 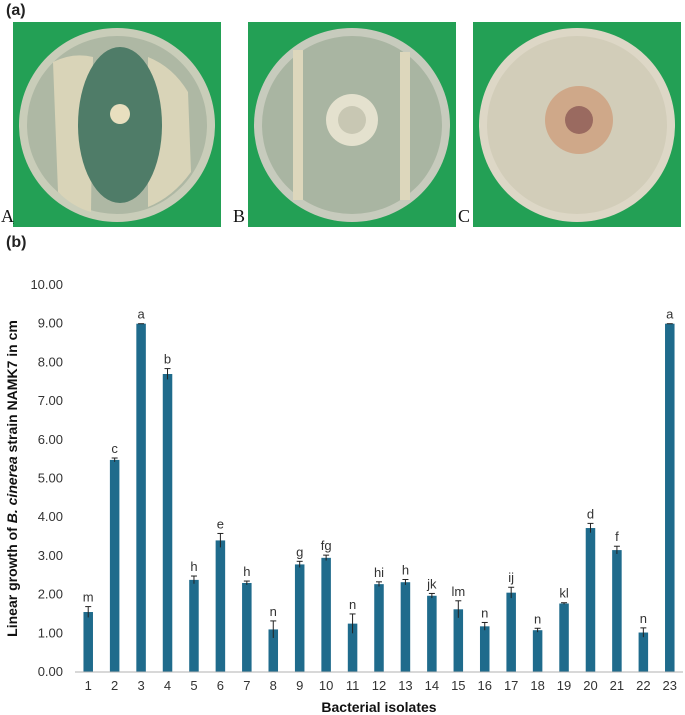 What do you see at coordinates (167, 685) in the screenshot?
I see `x-tick-label: 4` at bounding box center [167, 685].